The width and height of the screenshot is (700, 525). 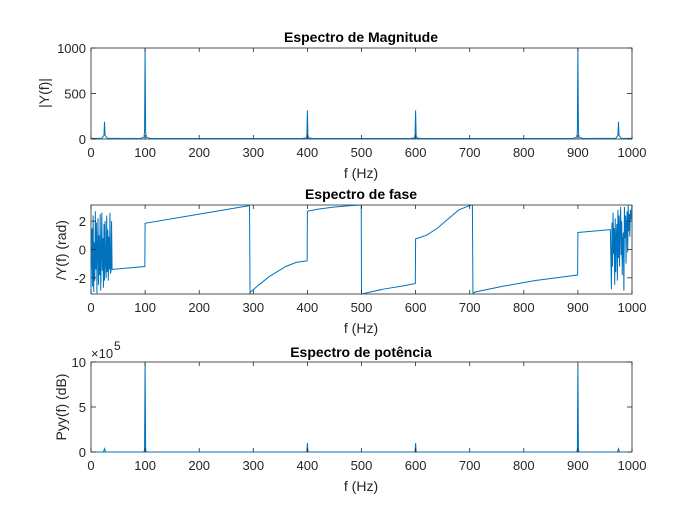 I want to click on power-x-tick-label: 1000, so click(x=632, y=465).